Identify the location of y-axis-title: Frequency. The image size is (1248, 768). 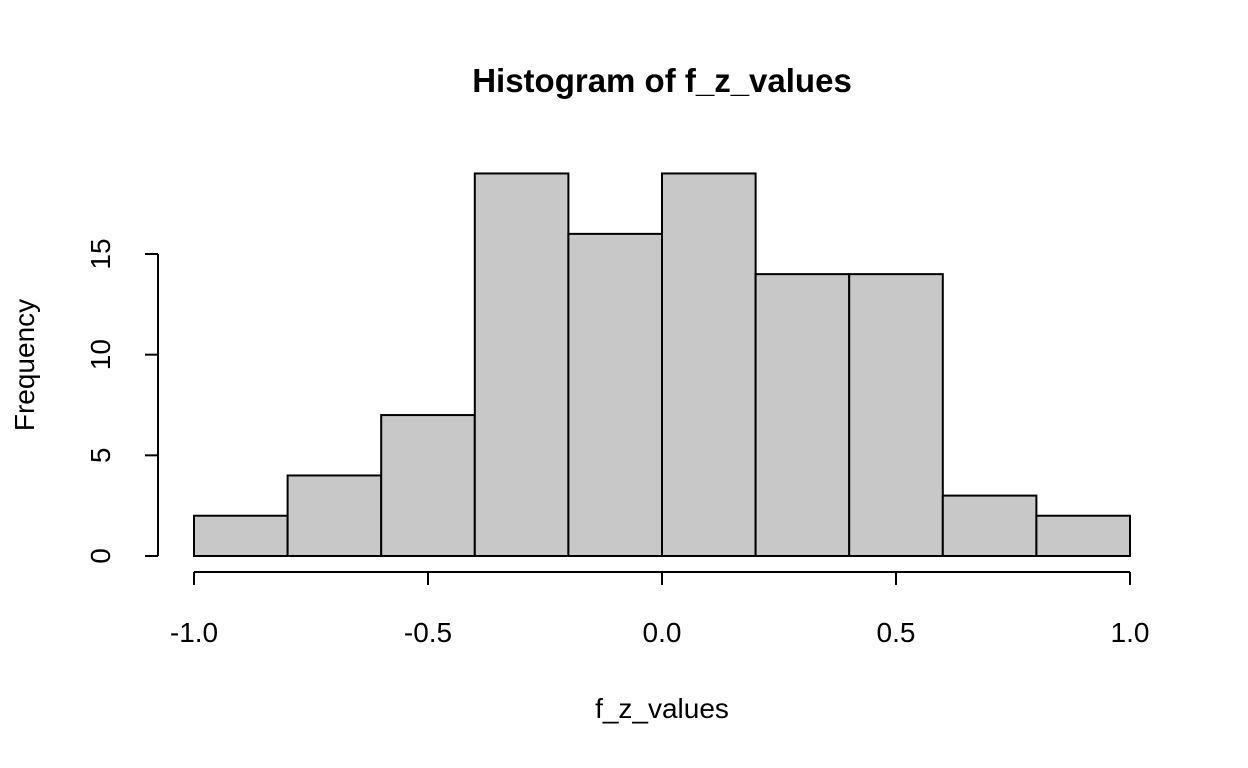
(24, 365).